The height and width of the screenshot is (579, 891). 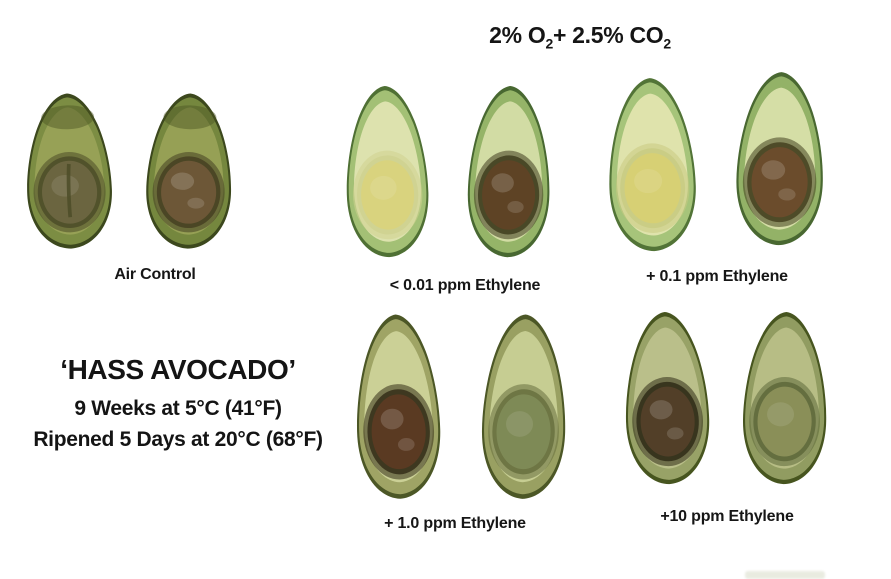 What do you see at coordinates (608, 35) in the screenshot?
I see `gas-title-text-2: + 2.5% CO` at bounding box center [608, 35].